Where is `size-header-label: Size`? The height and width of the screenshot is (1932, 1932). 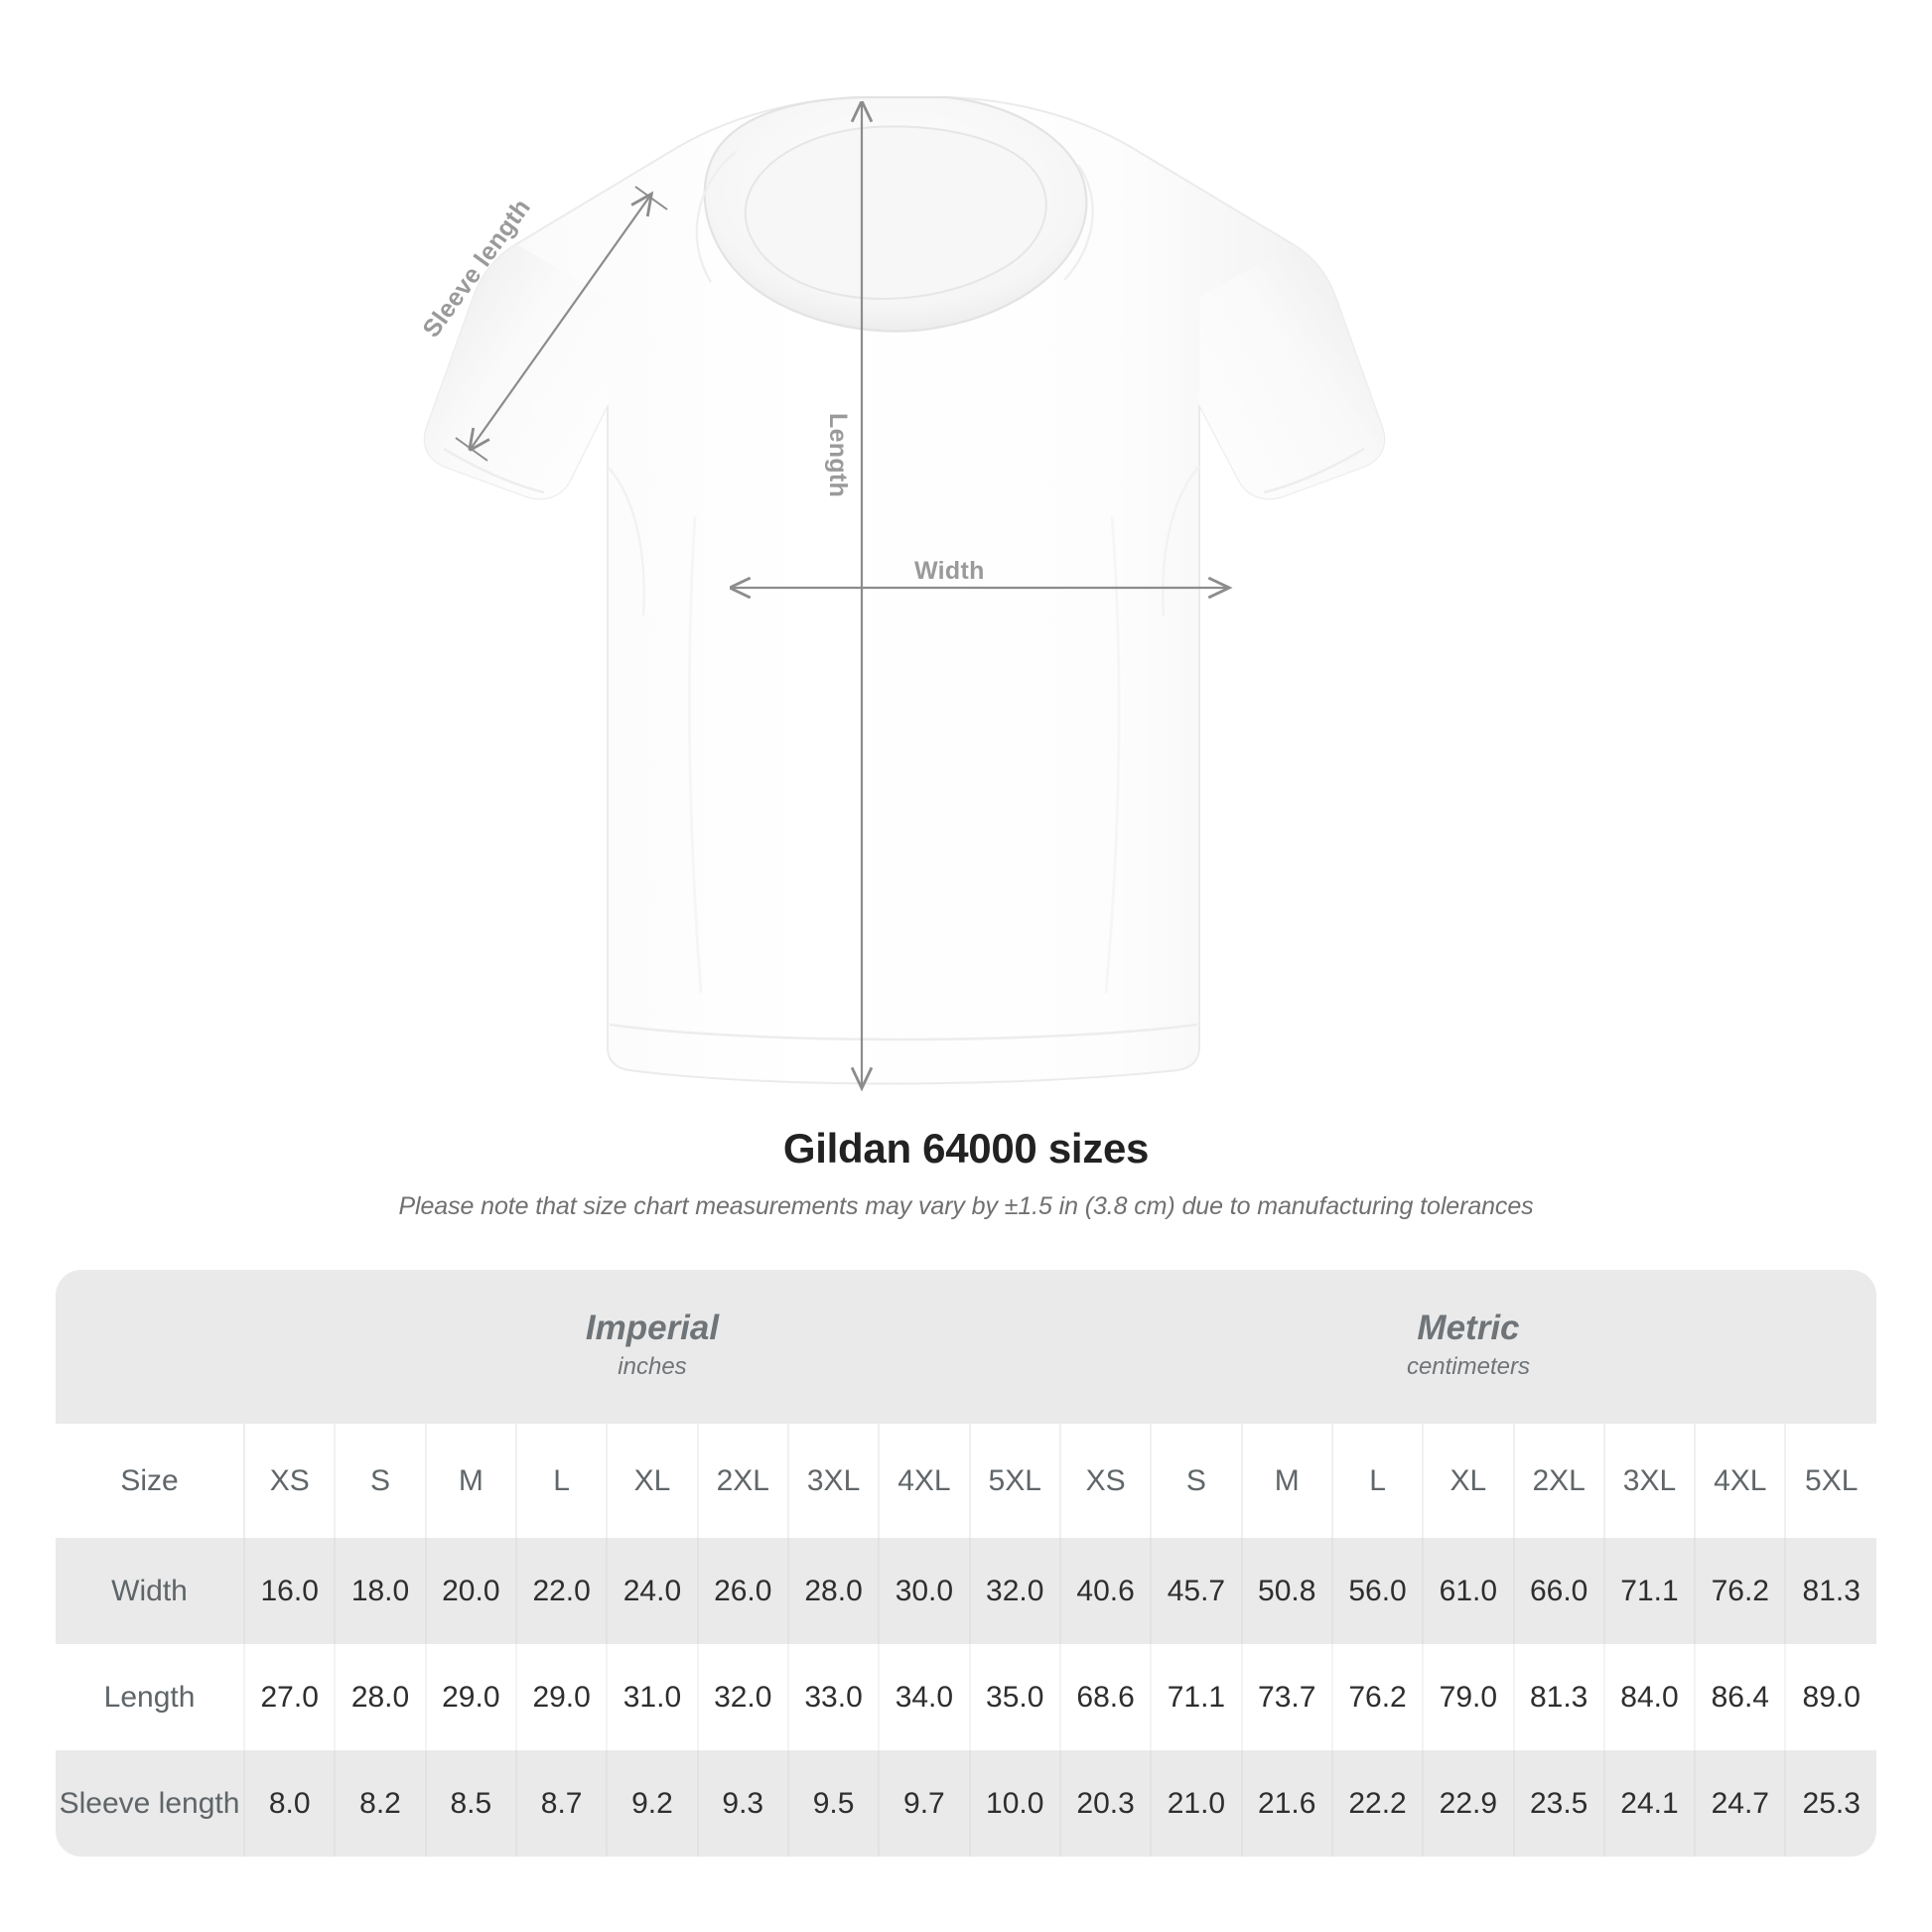
size-header-label: Size is located at coordinates (151, 1481).